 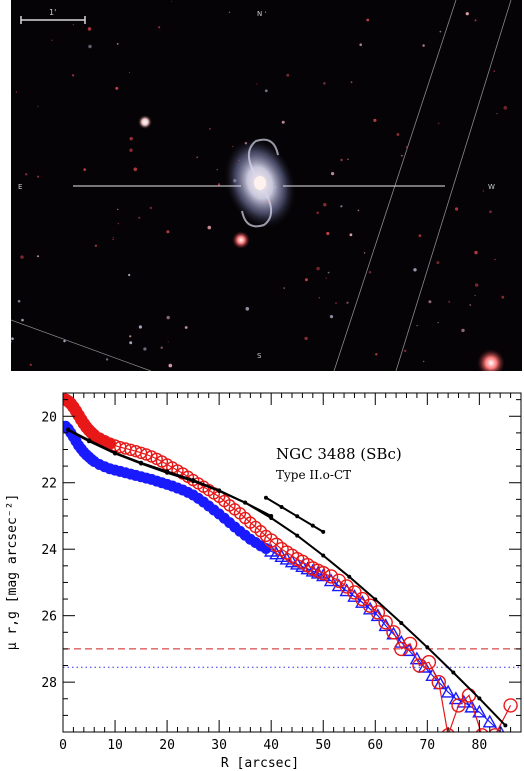 What do you see at coordinates (115, 745) in the screenshot?
I see `x-tick-label: 10` at bounding box center [115, 745].